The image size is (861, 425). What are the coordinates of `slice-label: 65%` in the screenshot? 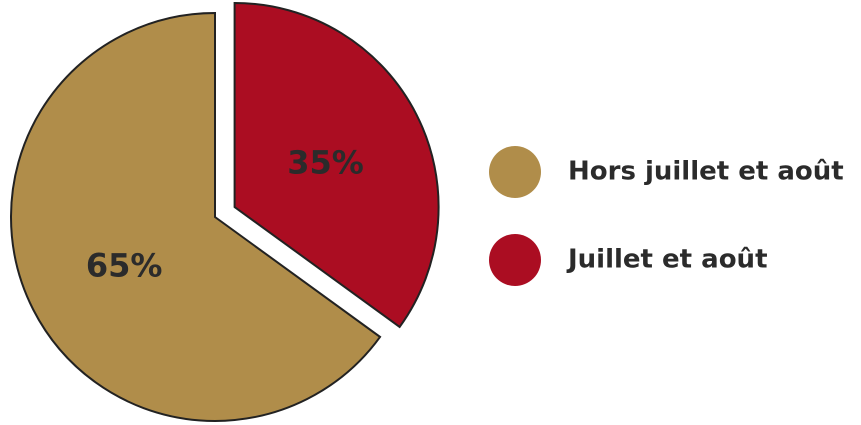 It's located at (124, 265).